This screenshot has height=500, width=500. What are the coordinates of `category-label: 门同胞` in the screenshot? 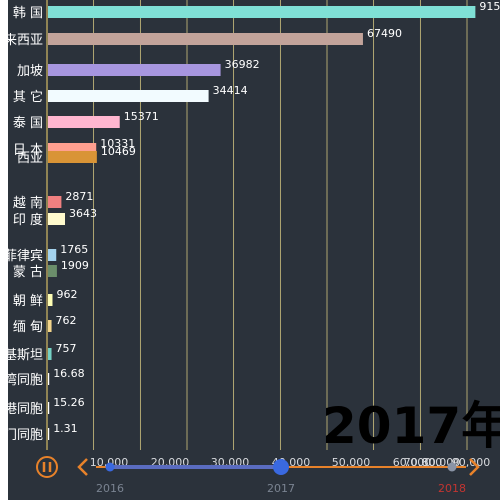 It's located at (23, 435).